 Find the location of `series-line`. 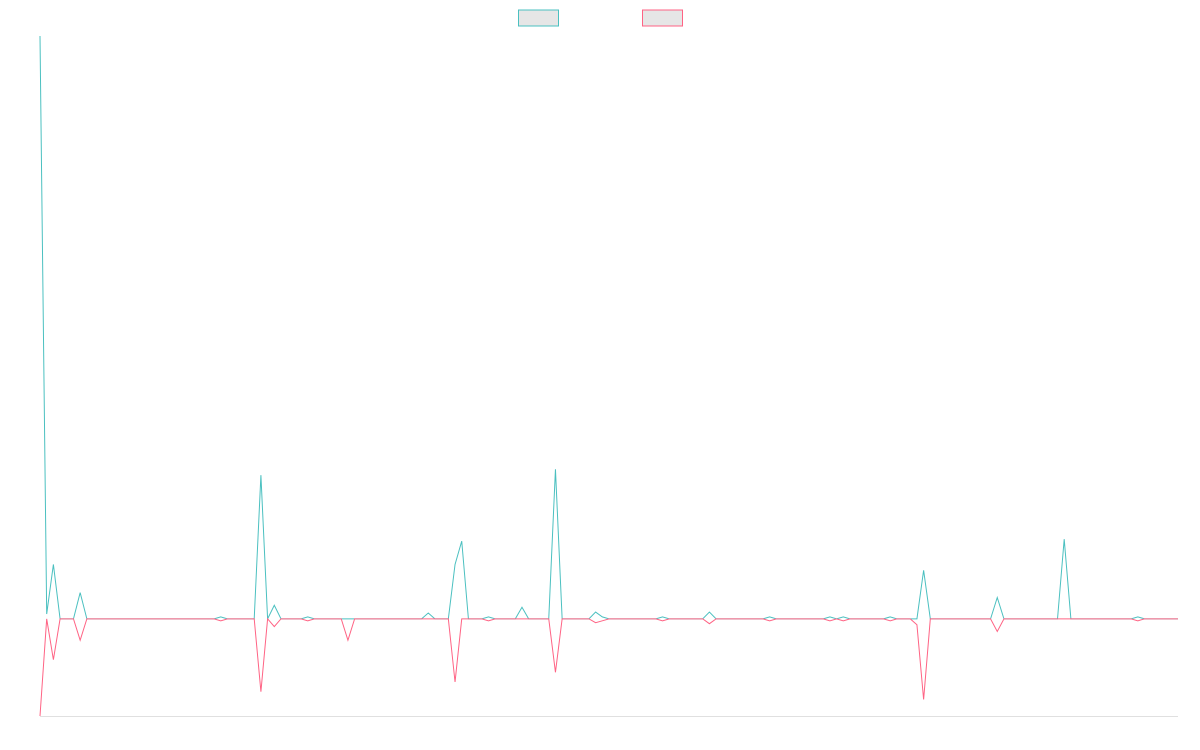

series-line is located at coordinates (608, 667).